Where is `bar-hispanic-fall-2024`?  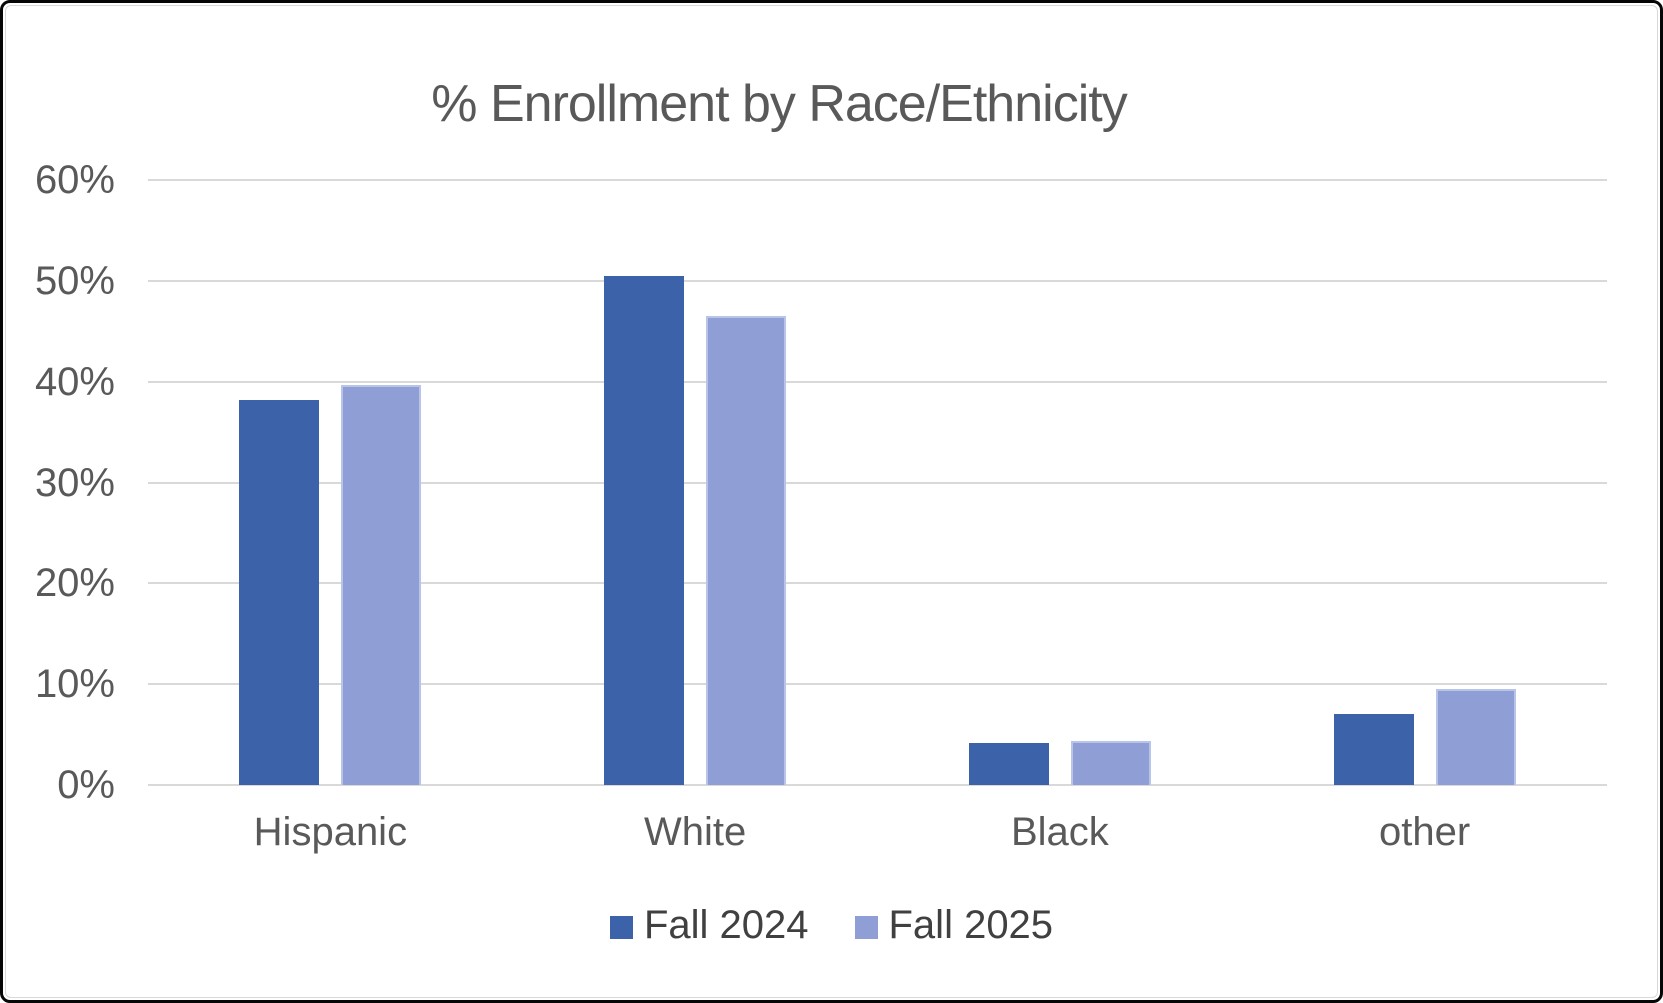 bar-hispanic-fall-2024 is located at coordinates (279, 592).